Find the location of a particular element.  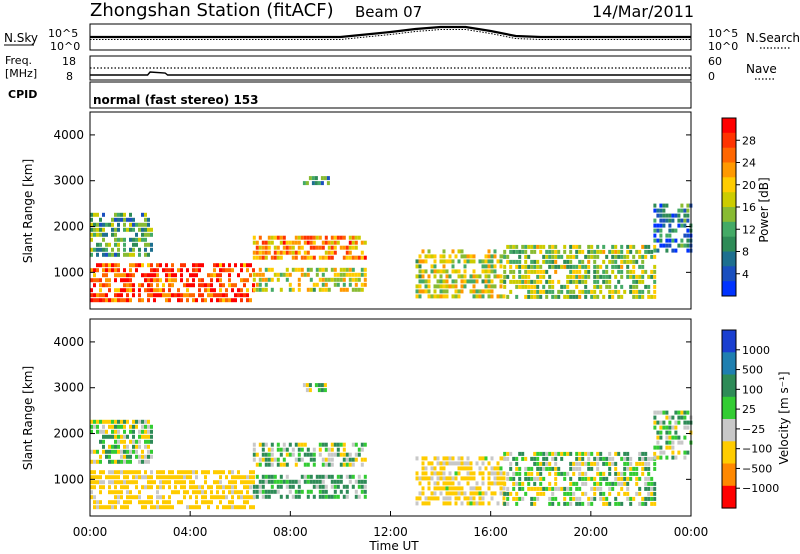

power-colorbar-swatch is located at coordinates (729, 155).